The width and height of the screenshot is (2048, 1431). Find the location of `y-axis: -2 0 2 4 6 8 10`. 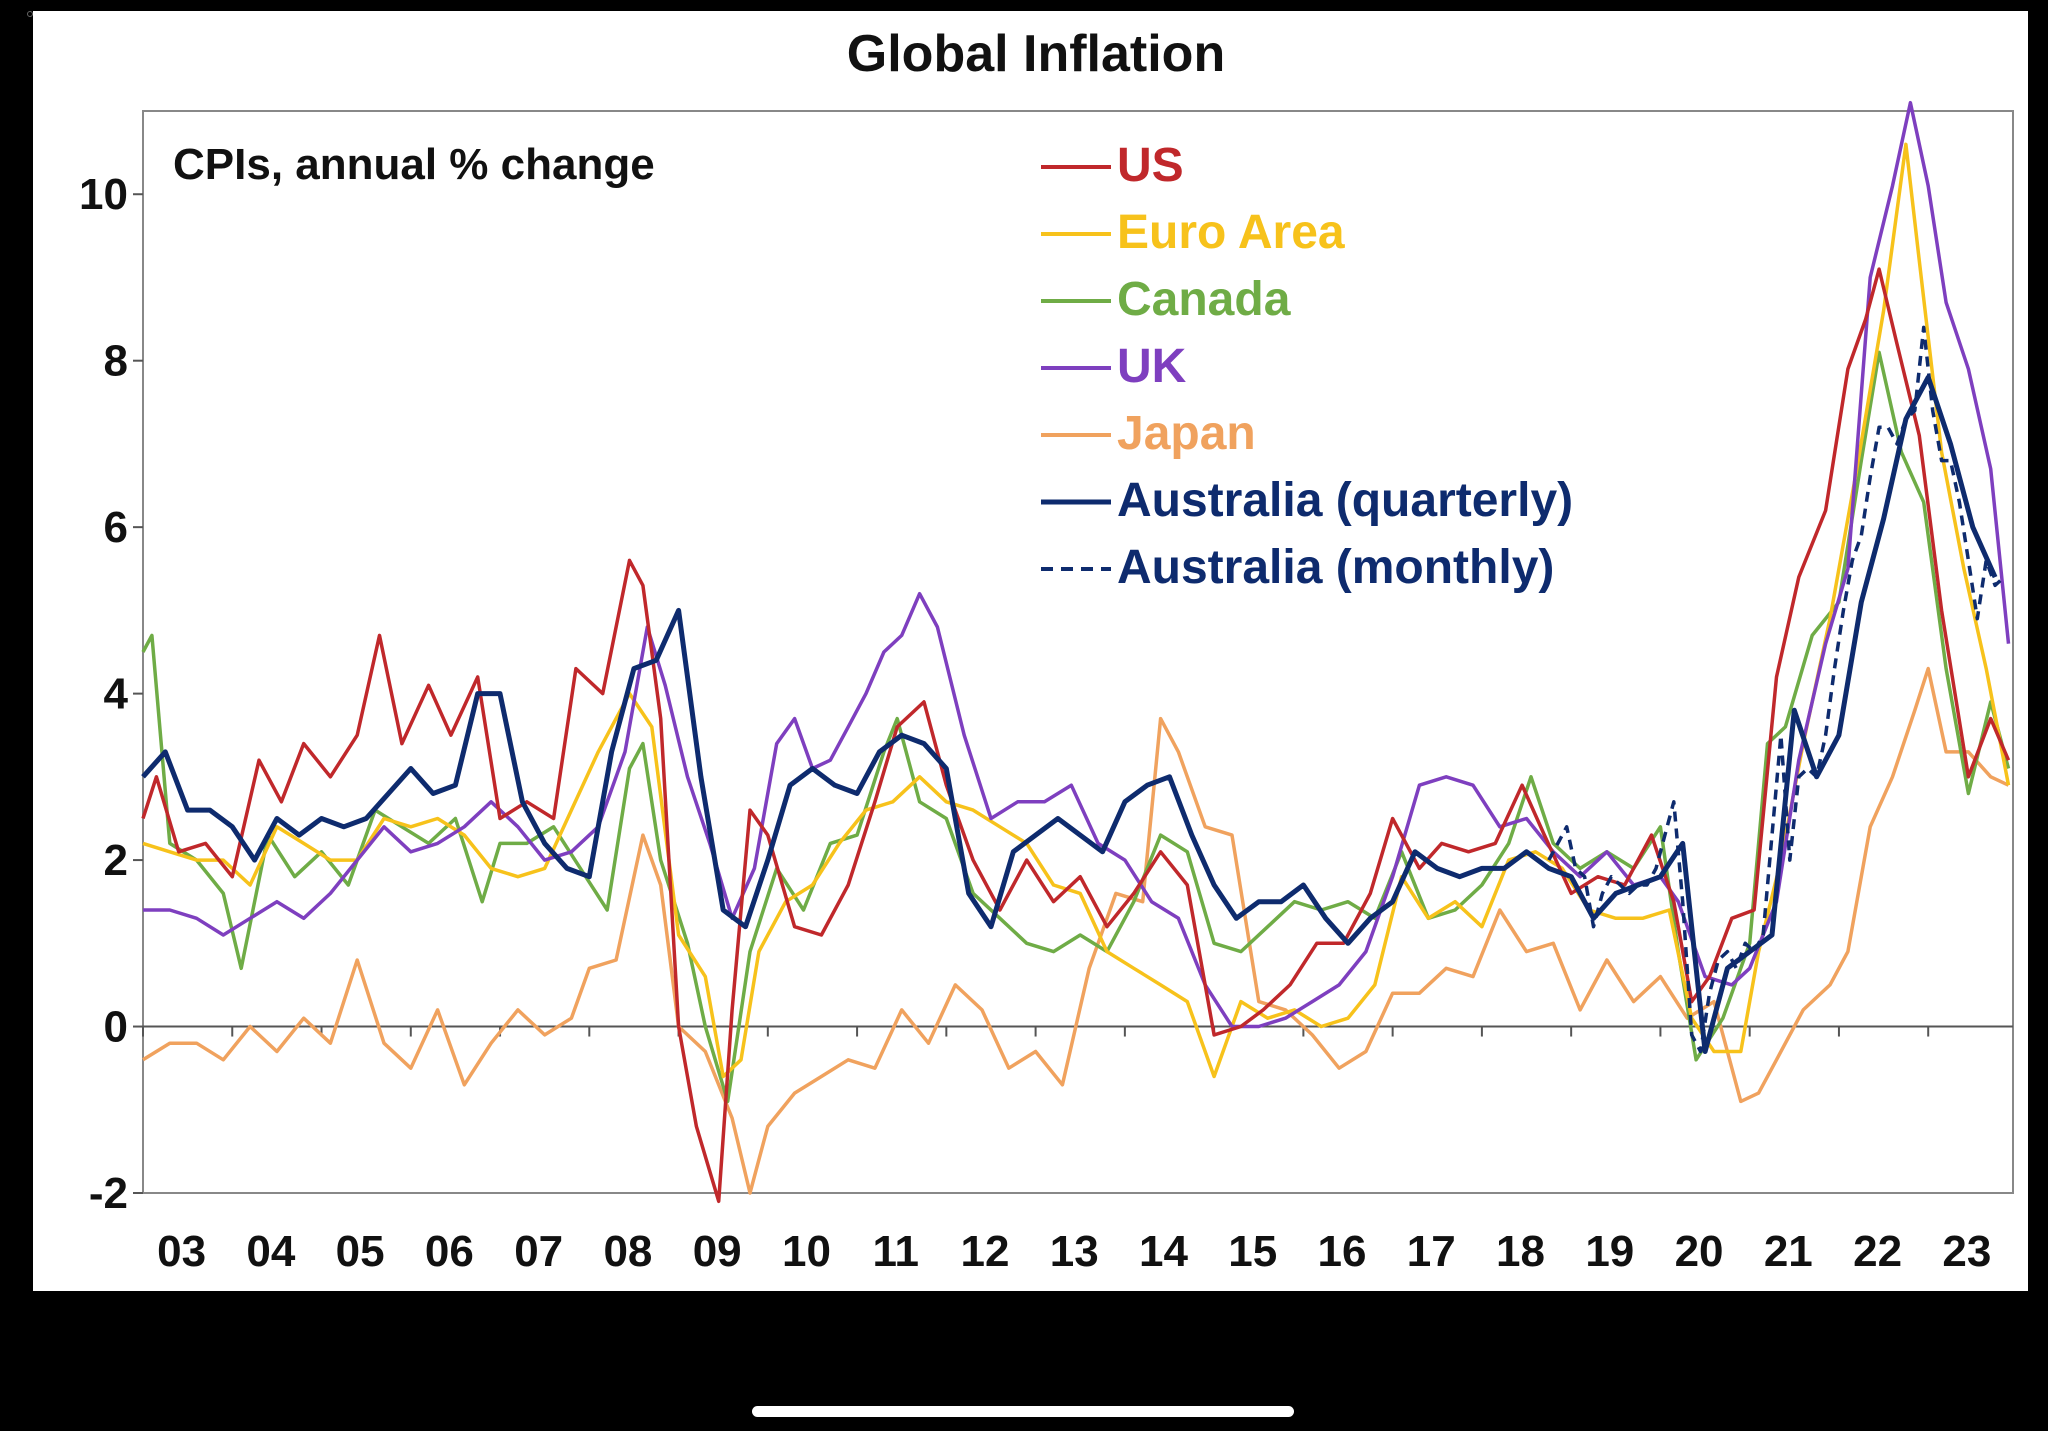

y-axis: -2 0 2 4 6 8 10 is located at coordinates (111, 694).